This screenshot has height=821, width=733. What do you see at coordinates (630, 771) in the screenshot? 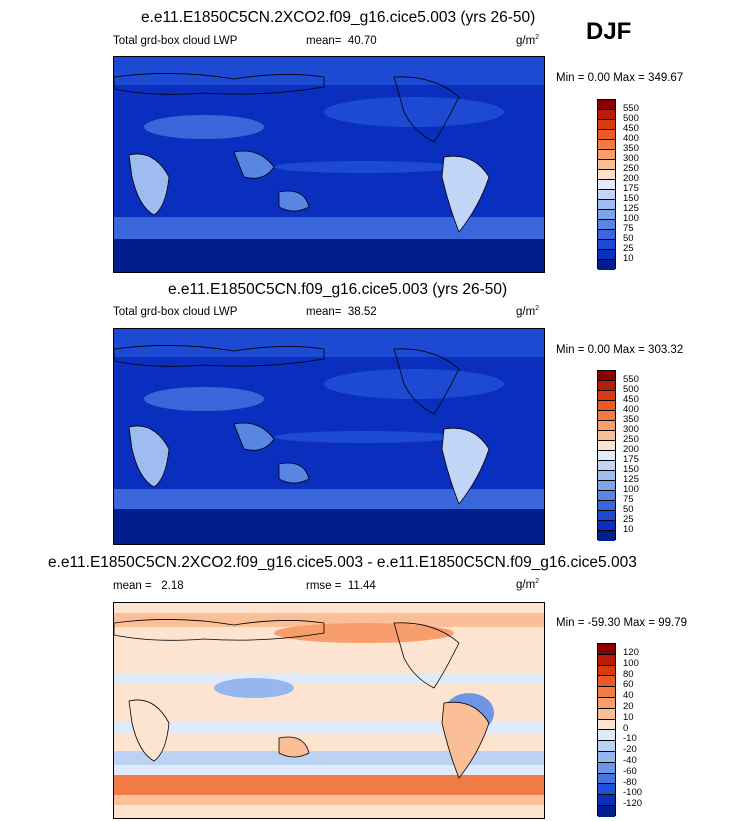
I see `tick: -60` at bounding box center [630, 771].